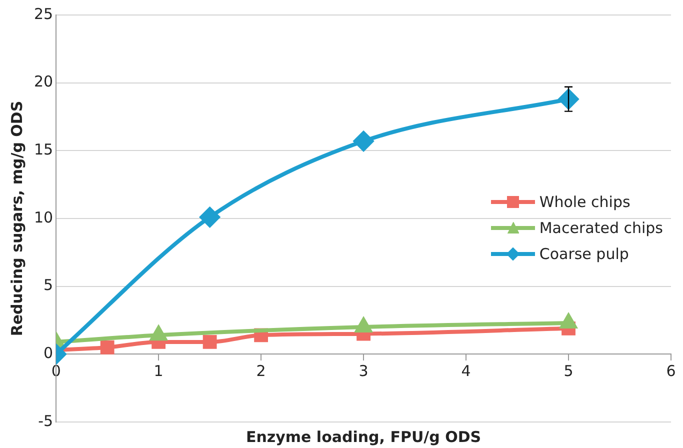 The image size is (683, 448). What do you see at coordinates (44, 81) in the screenshot?
I see `y-tick-label: 20` at bounding box center [44, 81].